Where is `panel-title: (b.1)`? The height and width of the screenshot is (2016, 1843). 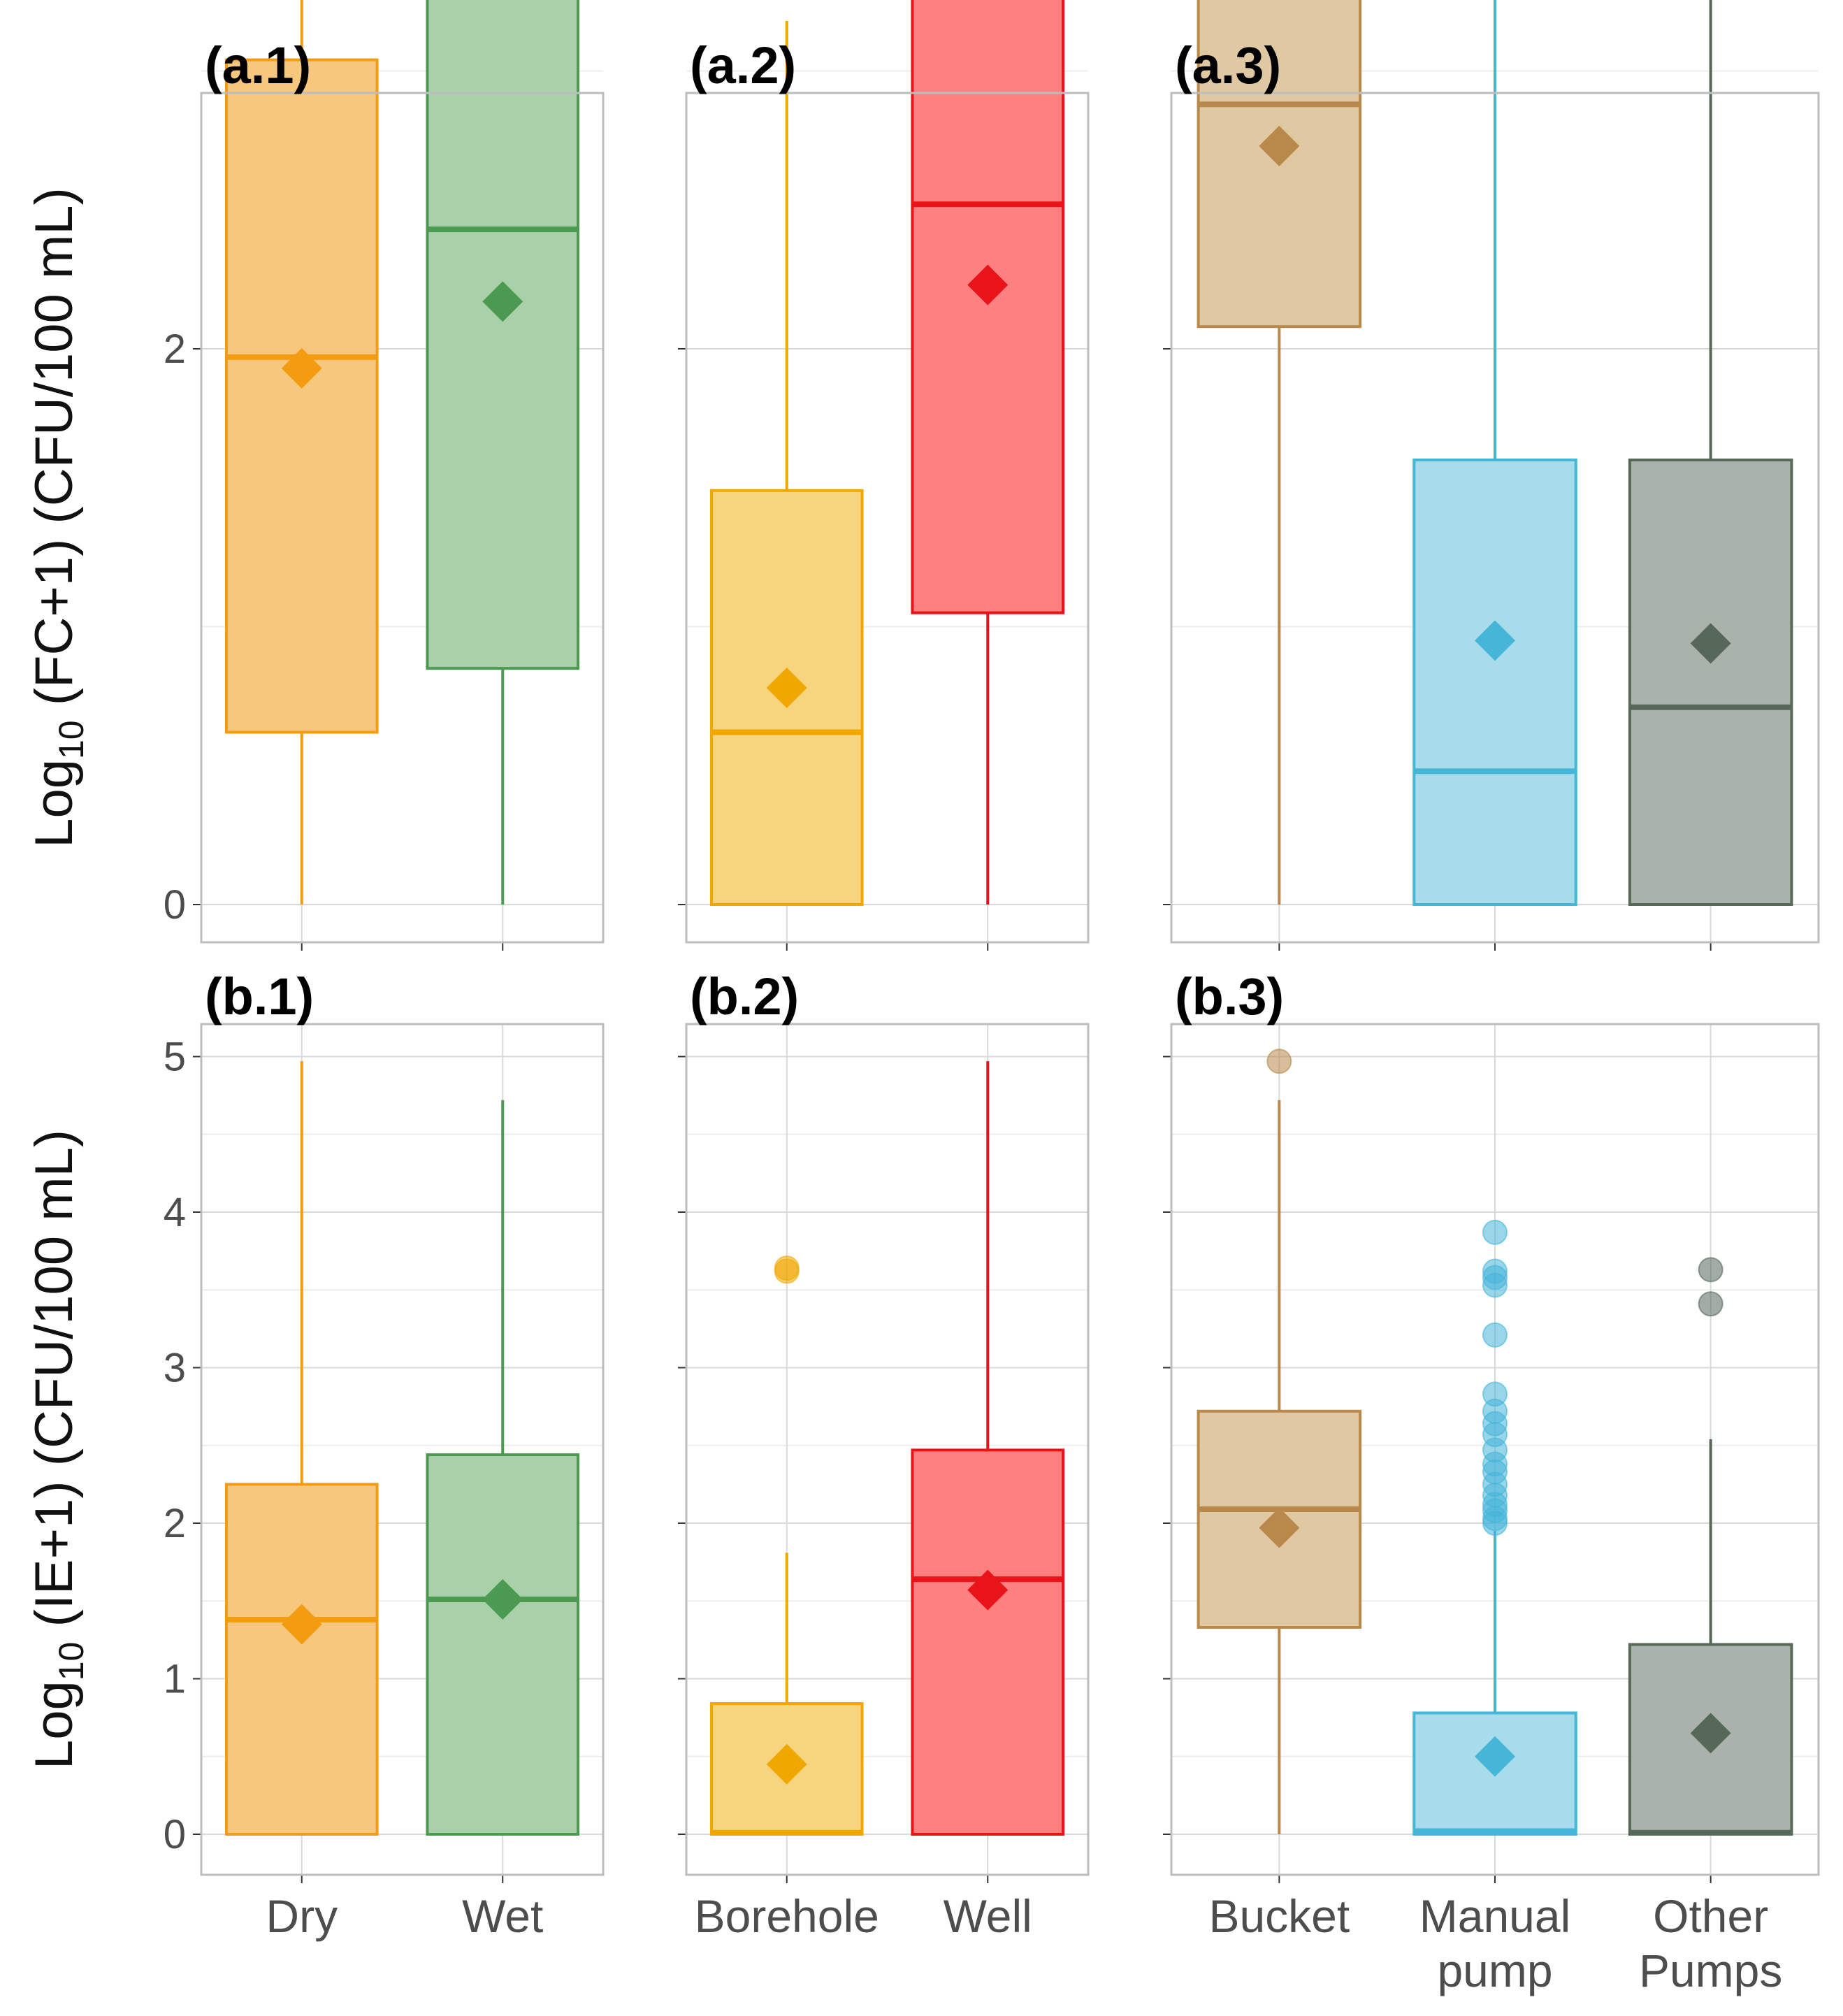 panel-title: (b.1) is located at coordinates (259, 996).